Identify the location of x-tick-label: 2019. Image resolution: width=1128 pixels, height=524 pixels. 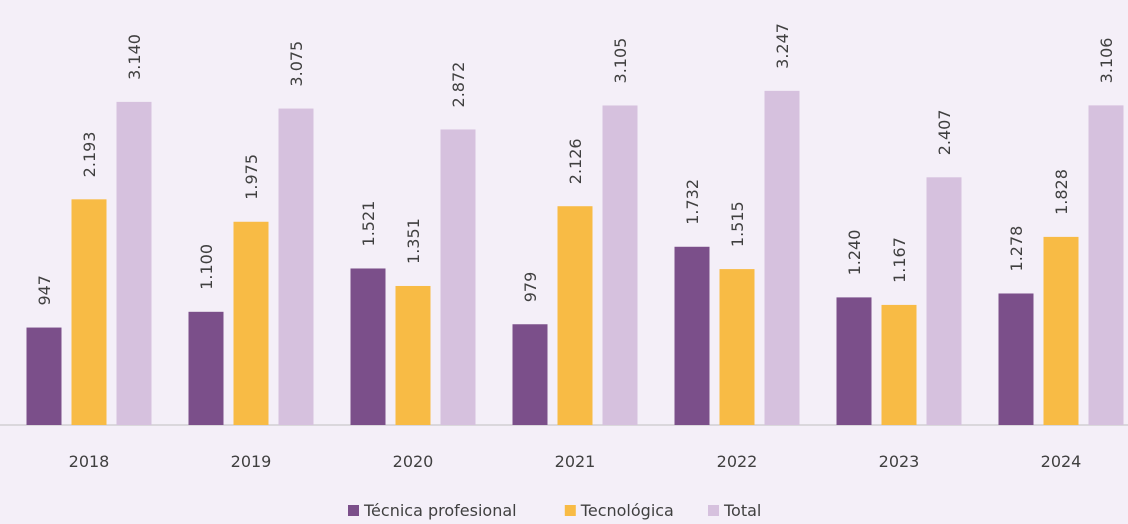
(251, 461).